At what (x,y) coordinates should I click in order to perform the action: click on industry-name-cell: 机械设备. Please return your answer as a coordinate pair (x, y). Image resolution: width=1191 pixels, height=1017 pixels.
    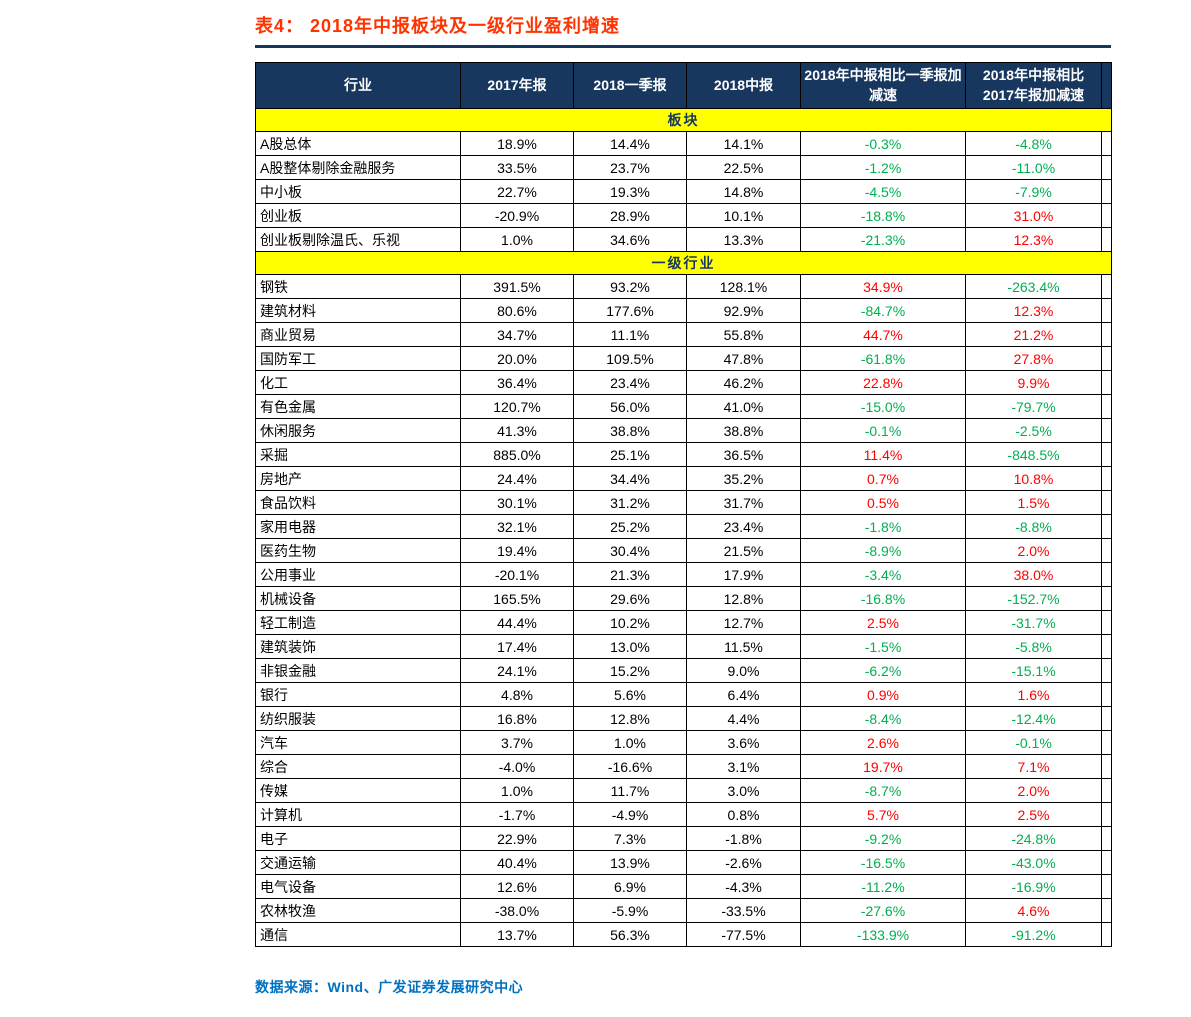
    Looking at the image, I should click on (358, 598).